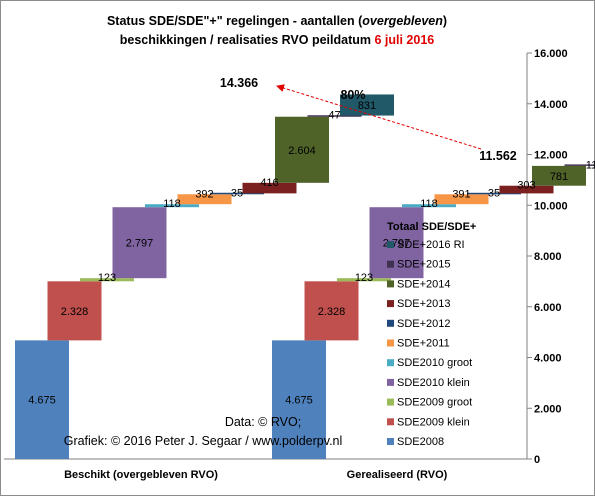 This screenshot has width=595, height=497. What do you see at coordinates (140, 244) in the screenshot?
I see `data-label: 2.797` at bounding box center [140, 244].